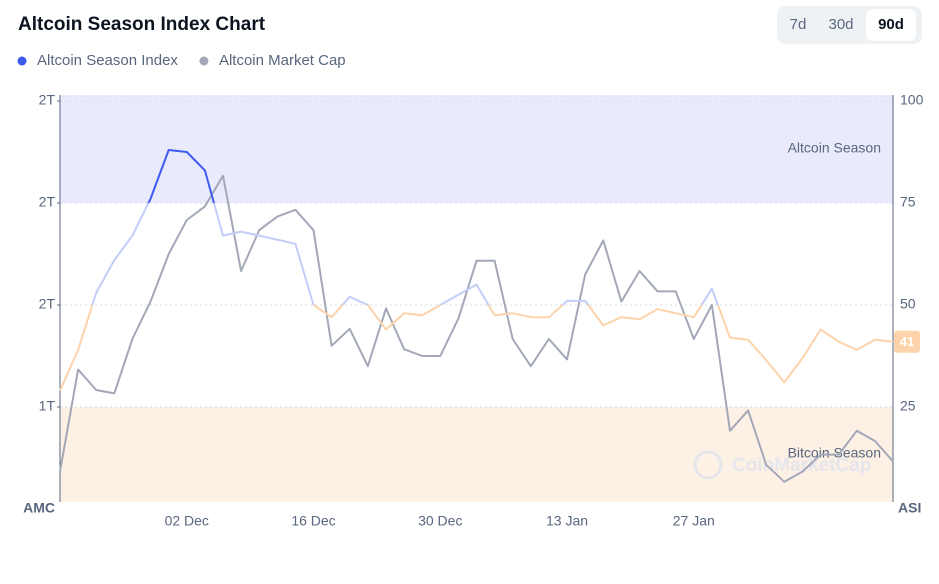 The height and width of the screenshot is (584, 939). I want to click on y-tick-label: 25, so click(908, 406).